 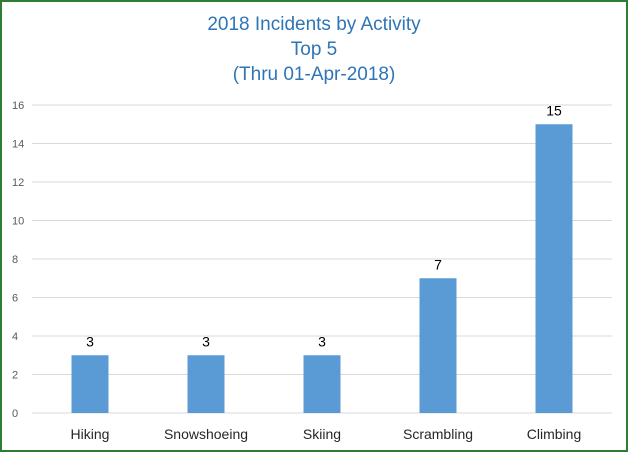 What do you see at coordinates (314, 49) in the screenshot?
I see `chart-title-line-2: Top 5` at bounding box center [314, 49].